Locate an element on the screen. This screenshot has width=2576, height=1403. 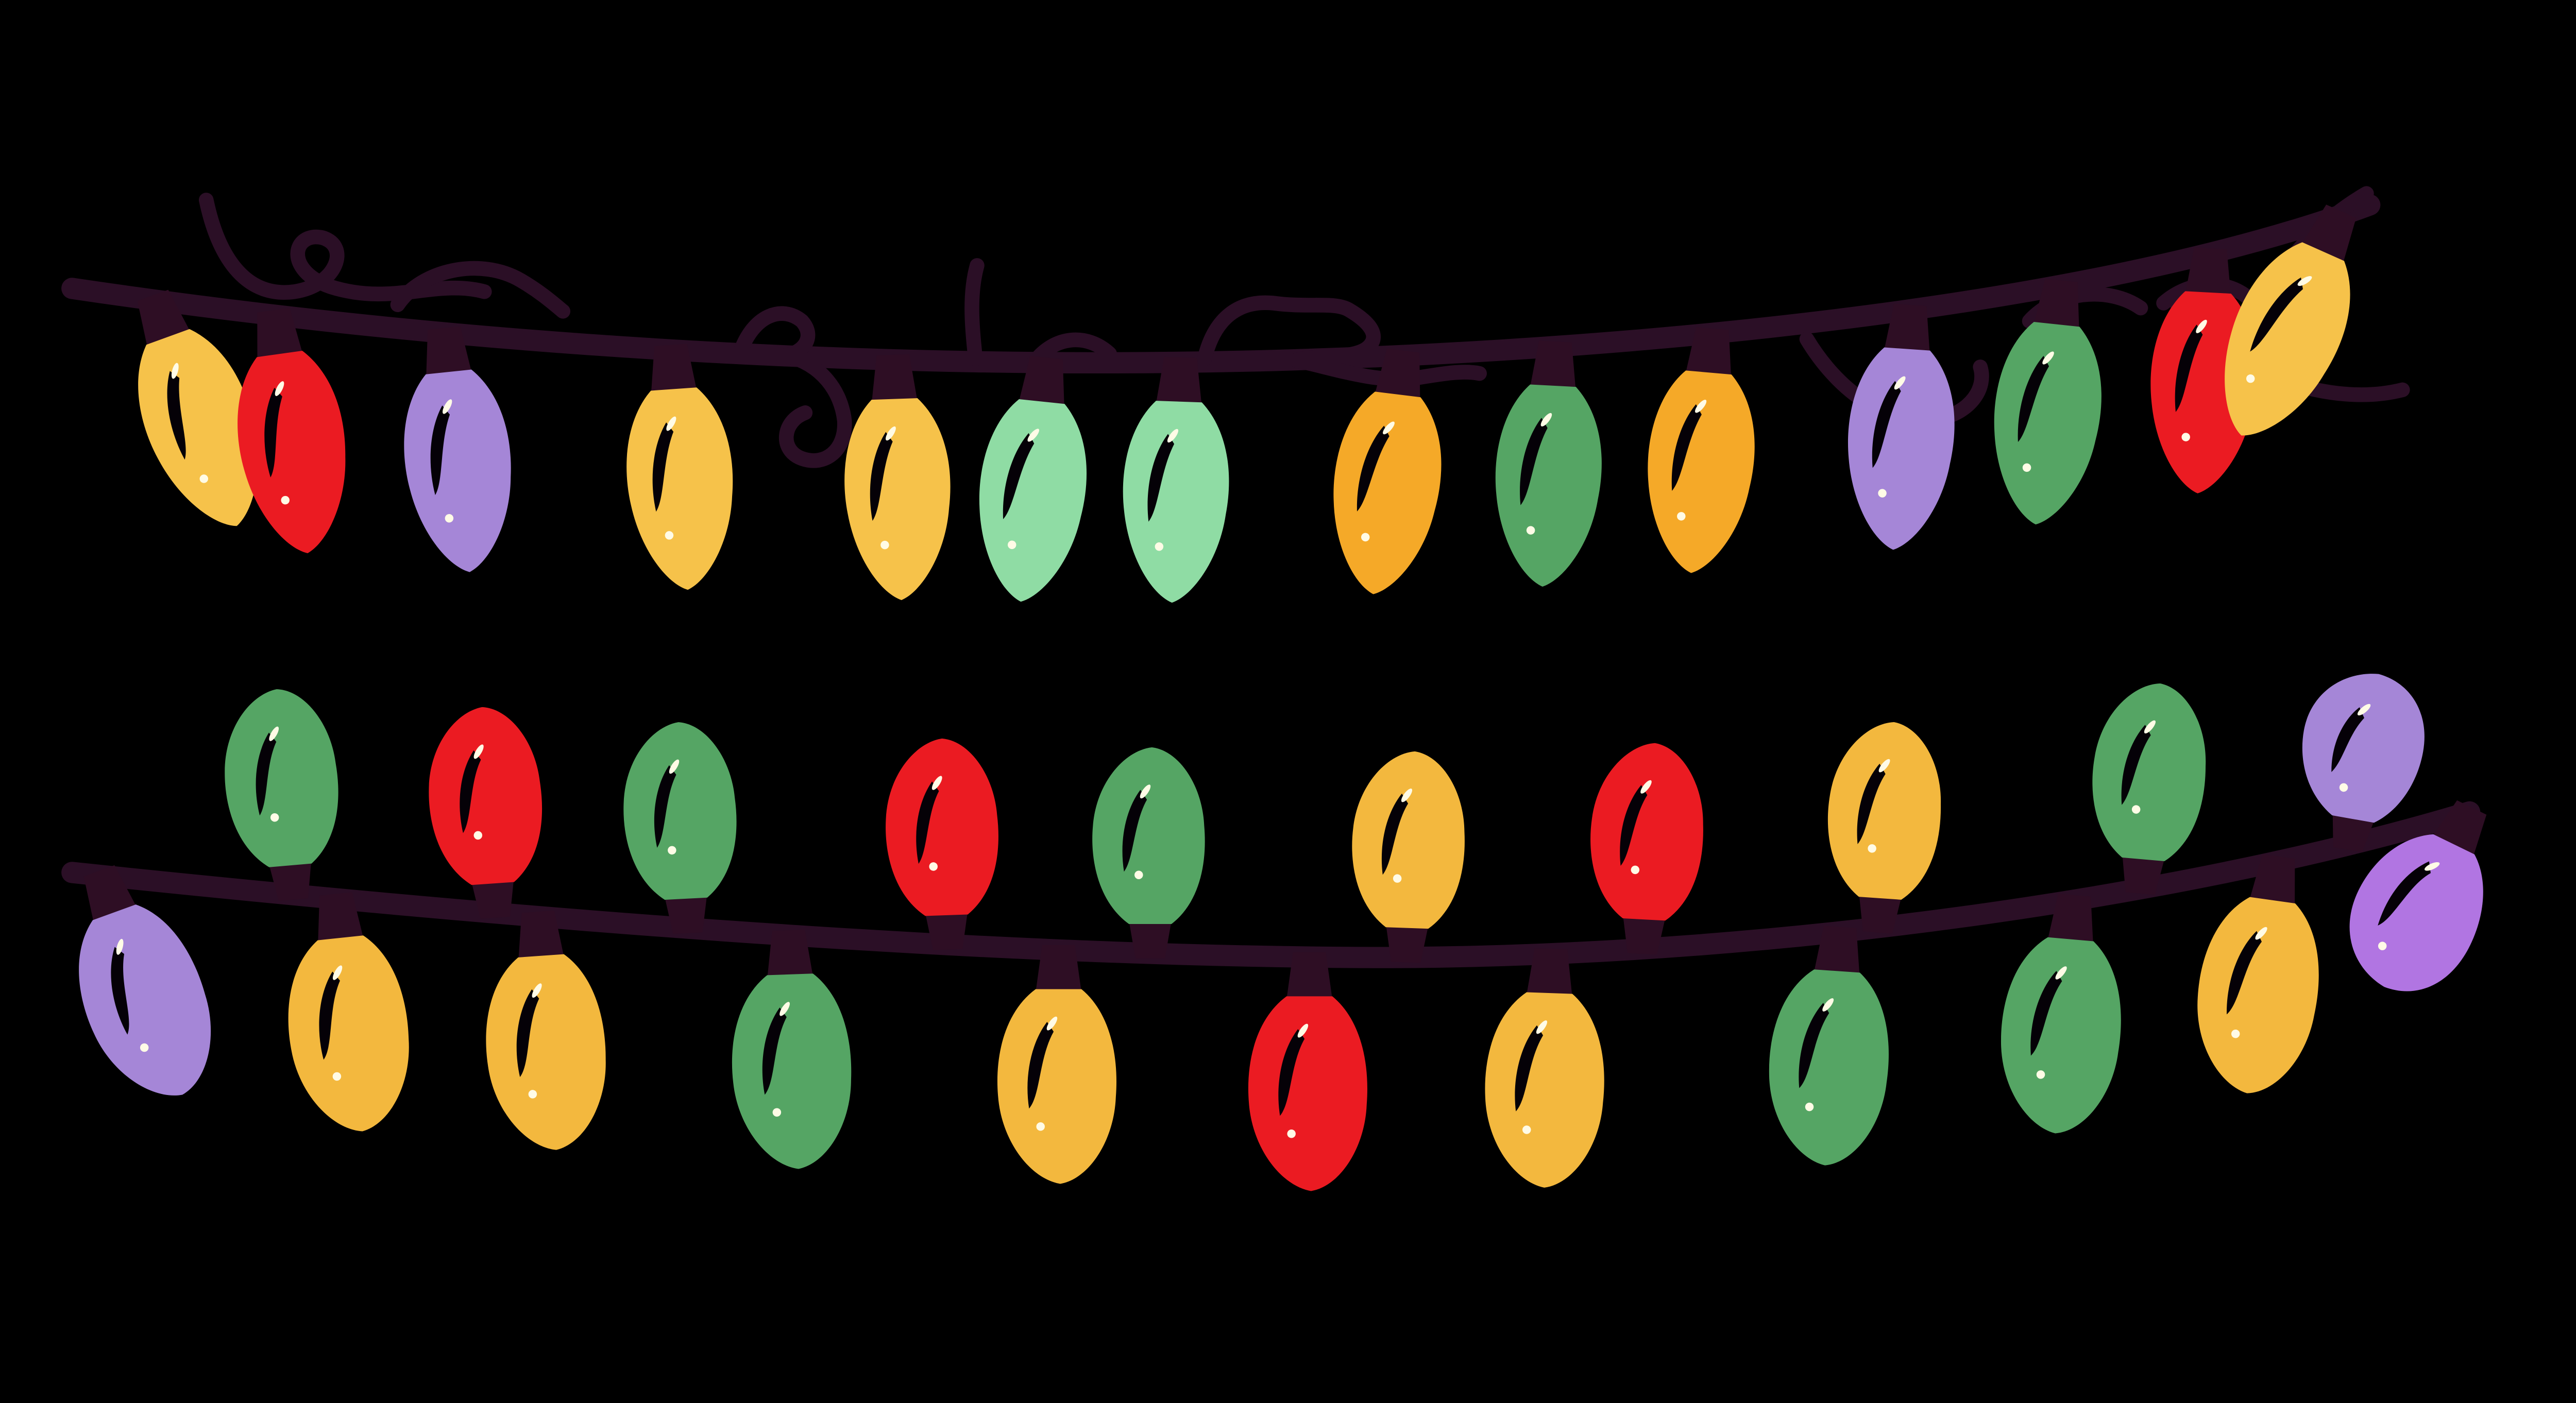
christmas-bulb-violet is located at coordinates (2418, 895).